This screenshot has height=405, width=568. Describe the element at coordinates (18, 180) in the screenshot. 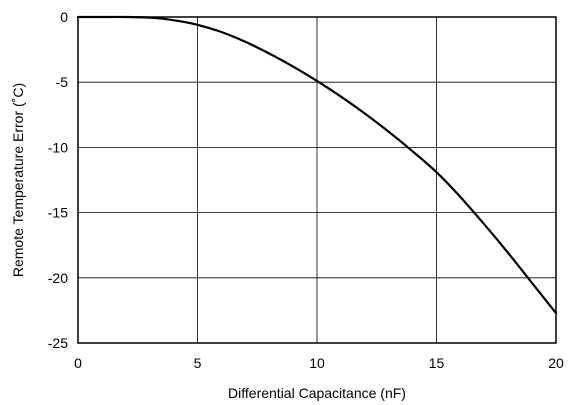

I see `y-axis-label: Remote Temperature Error (˚C)` at that location.